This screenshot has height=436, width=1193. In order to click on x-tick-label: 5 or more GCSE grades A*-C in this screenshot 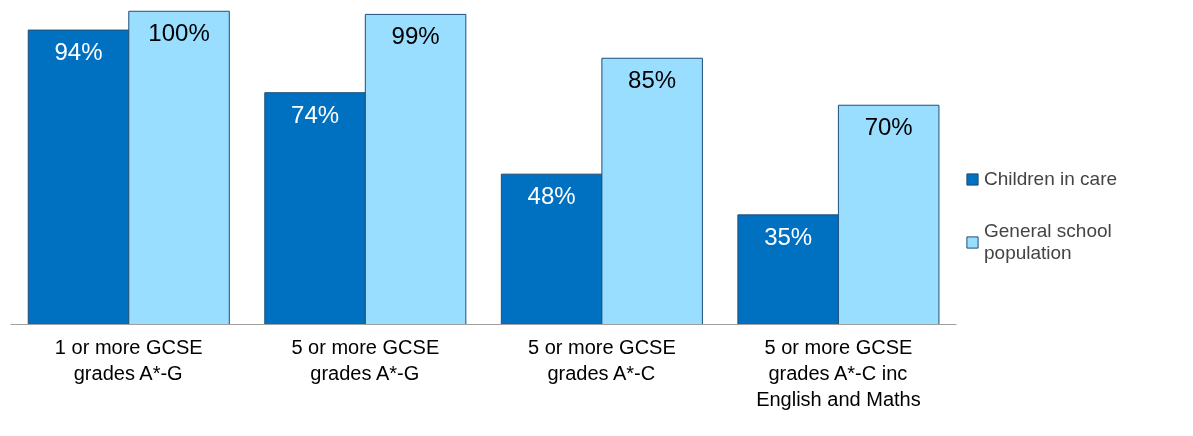, I will do `click(601, 359)`.